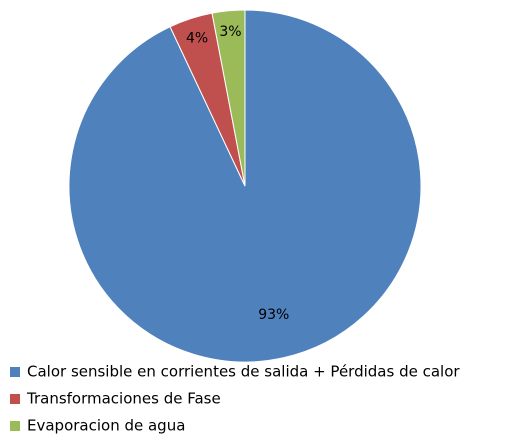  Describe the element at coordinates (230, 32) in the screenshot. I see `data-label: 3%` at that location.